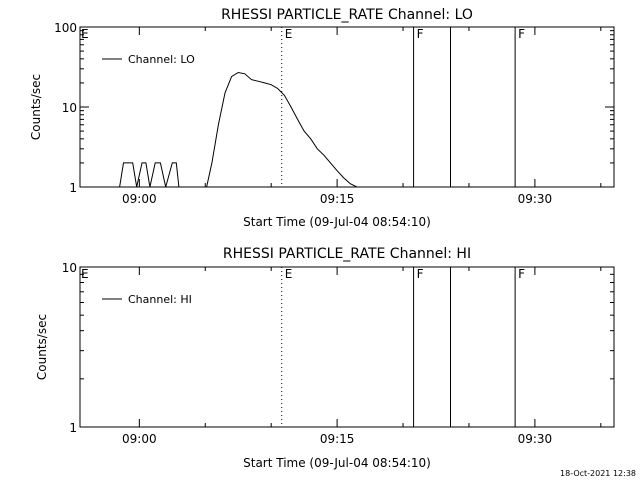 The image size is (640, 480). Describe the element at coordinates (598, 473) in the screenshot. I see `footer-timestamp: 18-Oct-2021 12:38` at that location.